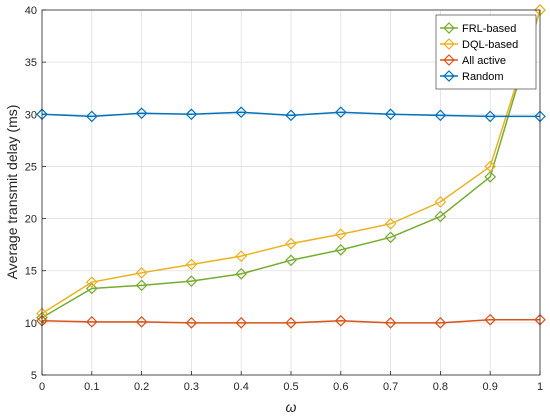 The width and height of the screenshot is (550, 418). Describe the element at coordinates (31, 324) in the screenshot. I see `y-tick-label: 10` at that location.